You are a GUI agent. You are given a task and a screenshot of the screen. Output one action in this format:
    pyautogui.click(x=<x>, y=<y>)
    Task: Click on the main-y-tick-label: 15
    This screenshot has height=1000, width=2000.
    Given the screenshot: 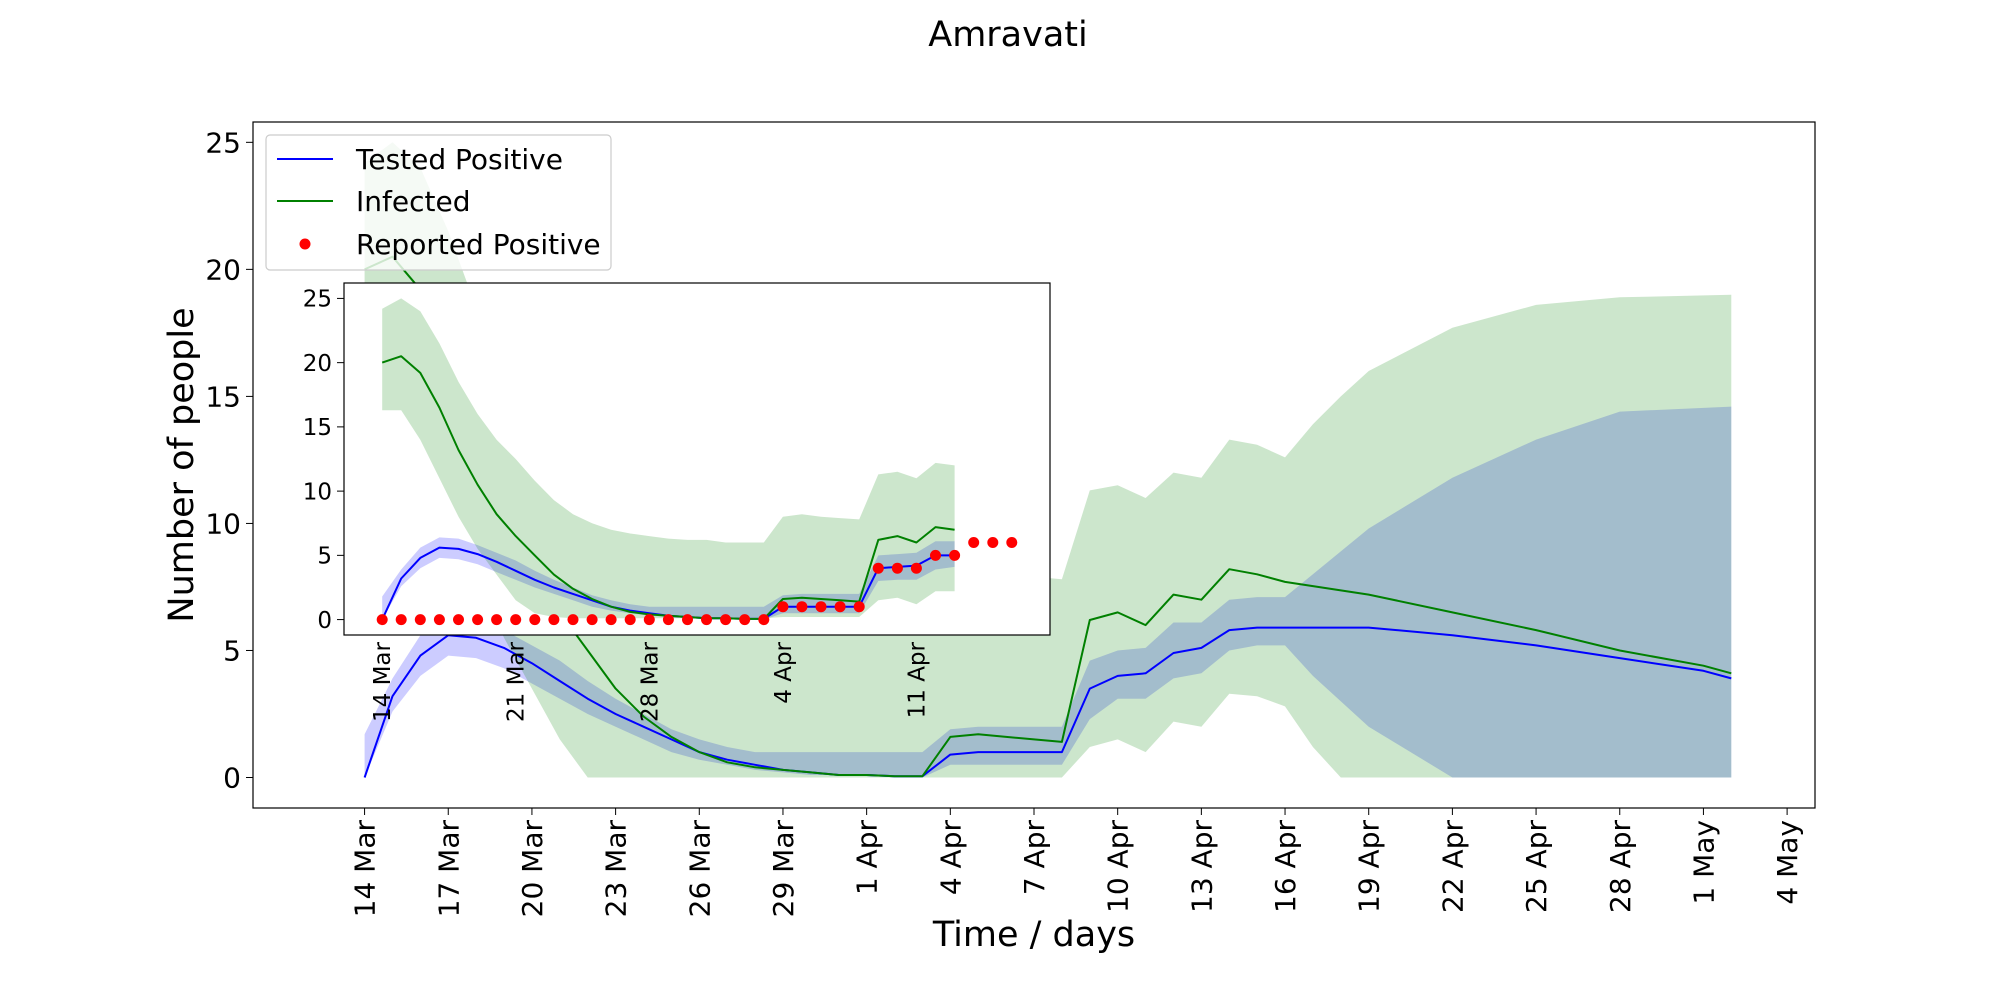 What is the action you would take?
    pyautogui.click(x=223, y=396)
    